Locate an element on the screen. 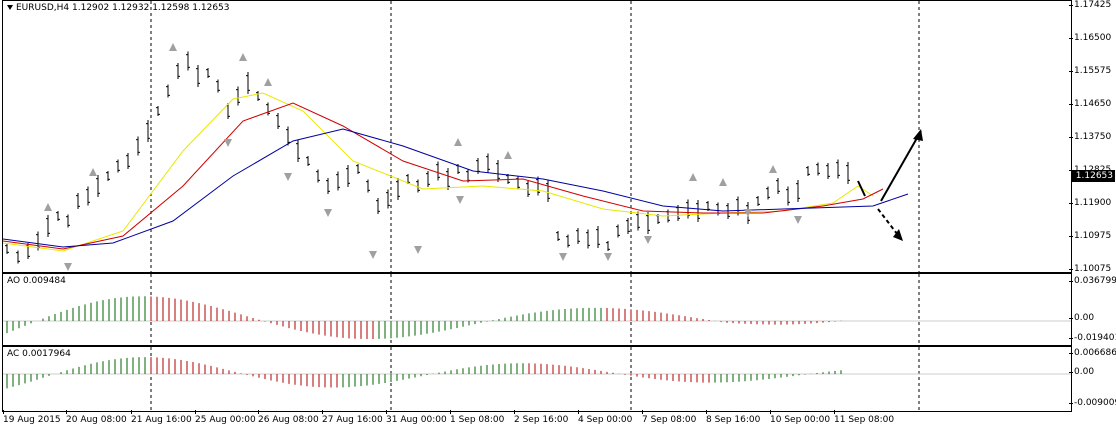 This screenshot has height=430, width=1116. price-tick: 1.14650 is located at coordinates (1090, 104).